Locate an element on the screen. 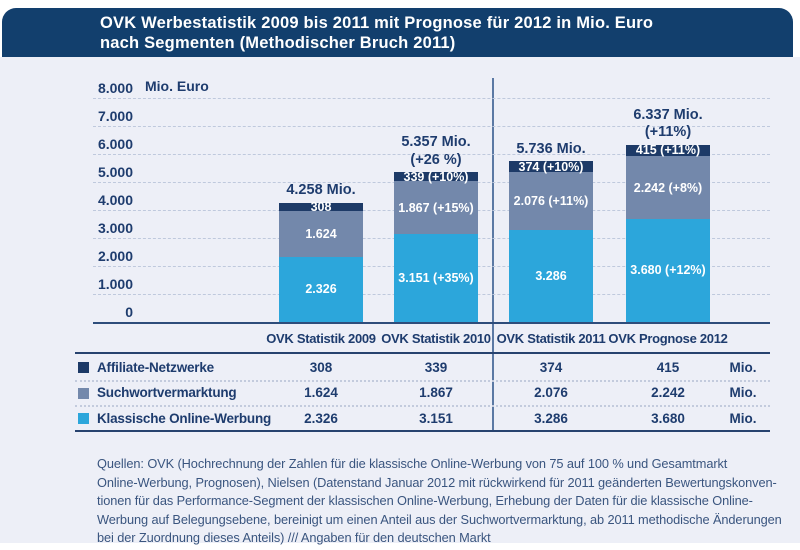 This screenshot has height=550, width=800. bar-segment-value-label: 1.867 (+15%) is located at coordinates (436, 207).